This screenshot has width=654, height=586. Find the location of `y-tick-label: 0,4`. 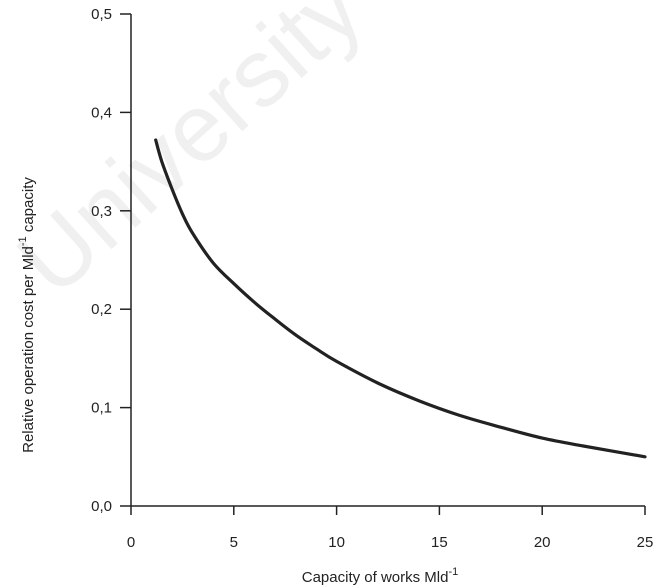

y-tick-label: 0,4 is located at coordinates (101, 112).